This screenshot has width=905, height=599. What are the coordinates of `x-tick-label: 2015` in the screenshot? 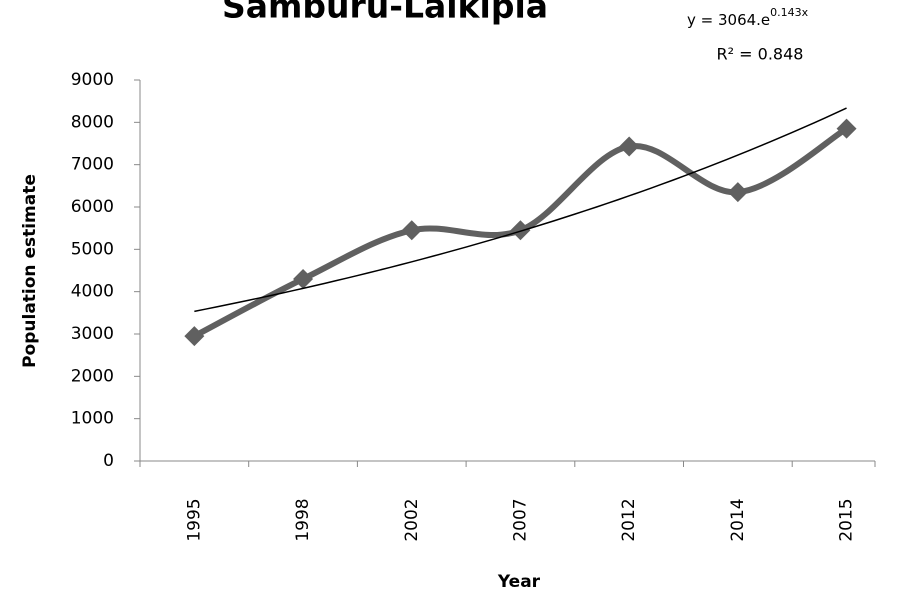 It's located at (847, 519).